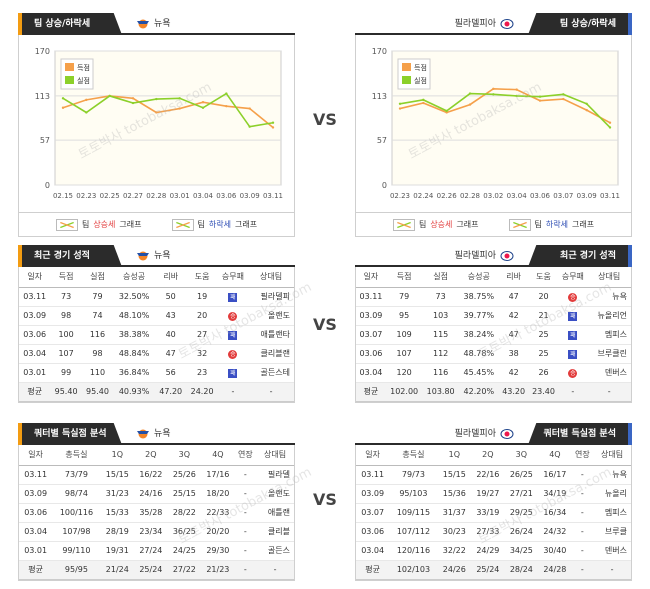 This screenshot has width=650, height=589. Describe the element at coordinates (271, 335) in the screenshot. I see `table-cell: 애틀랜타` at that location.